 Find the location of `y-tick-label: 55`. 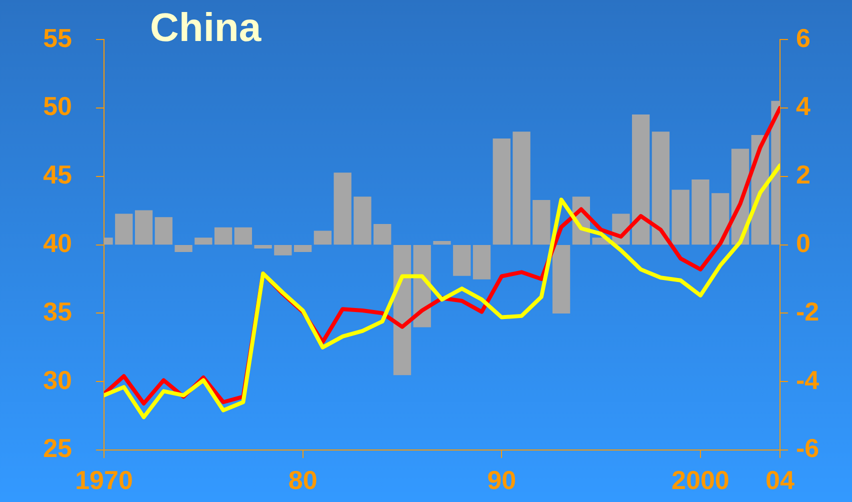

y-tick-label: 55 is located at coordinates (57, 37).